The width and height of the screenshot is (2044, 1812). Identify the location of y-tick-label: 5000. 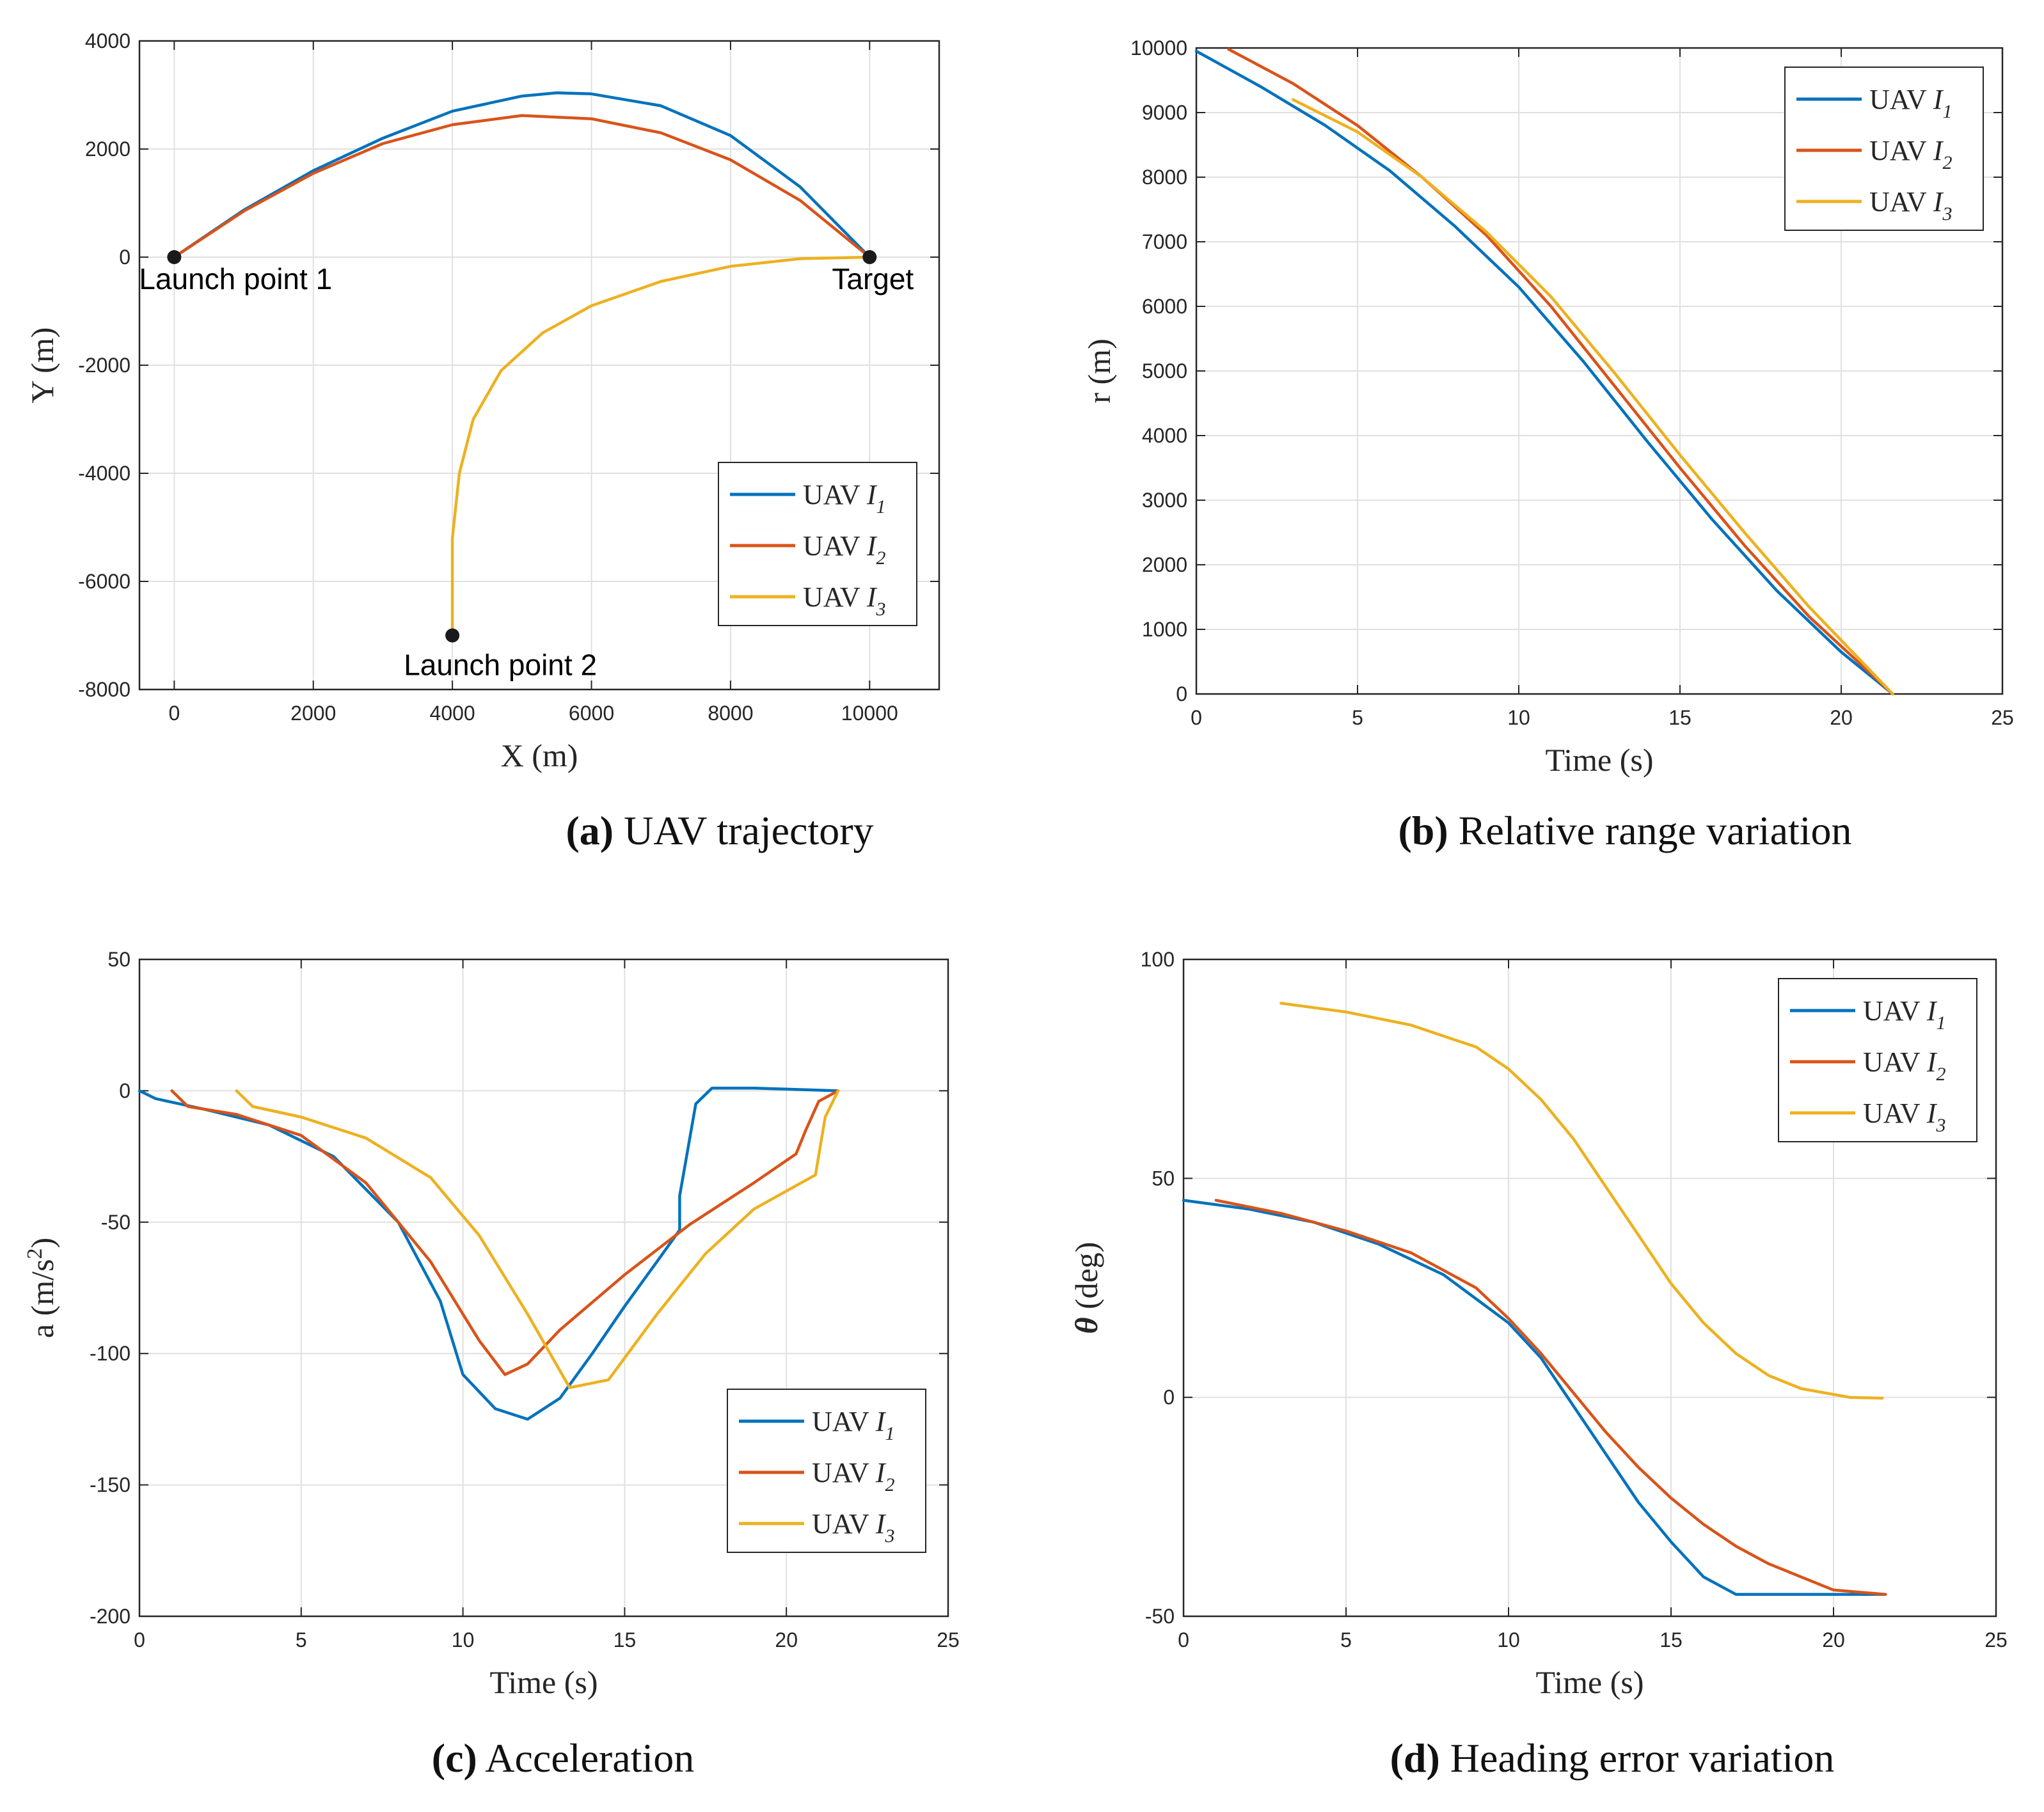
(1164, 370).